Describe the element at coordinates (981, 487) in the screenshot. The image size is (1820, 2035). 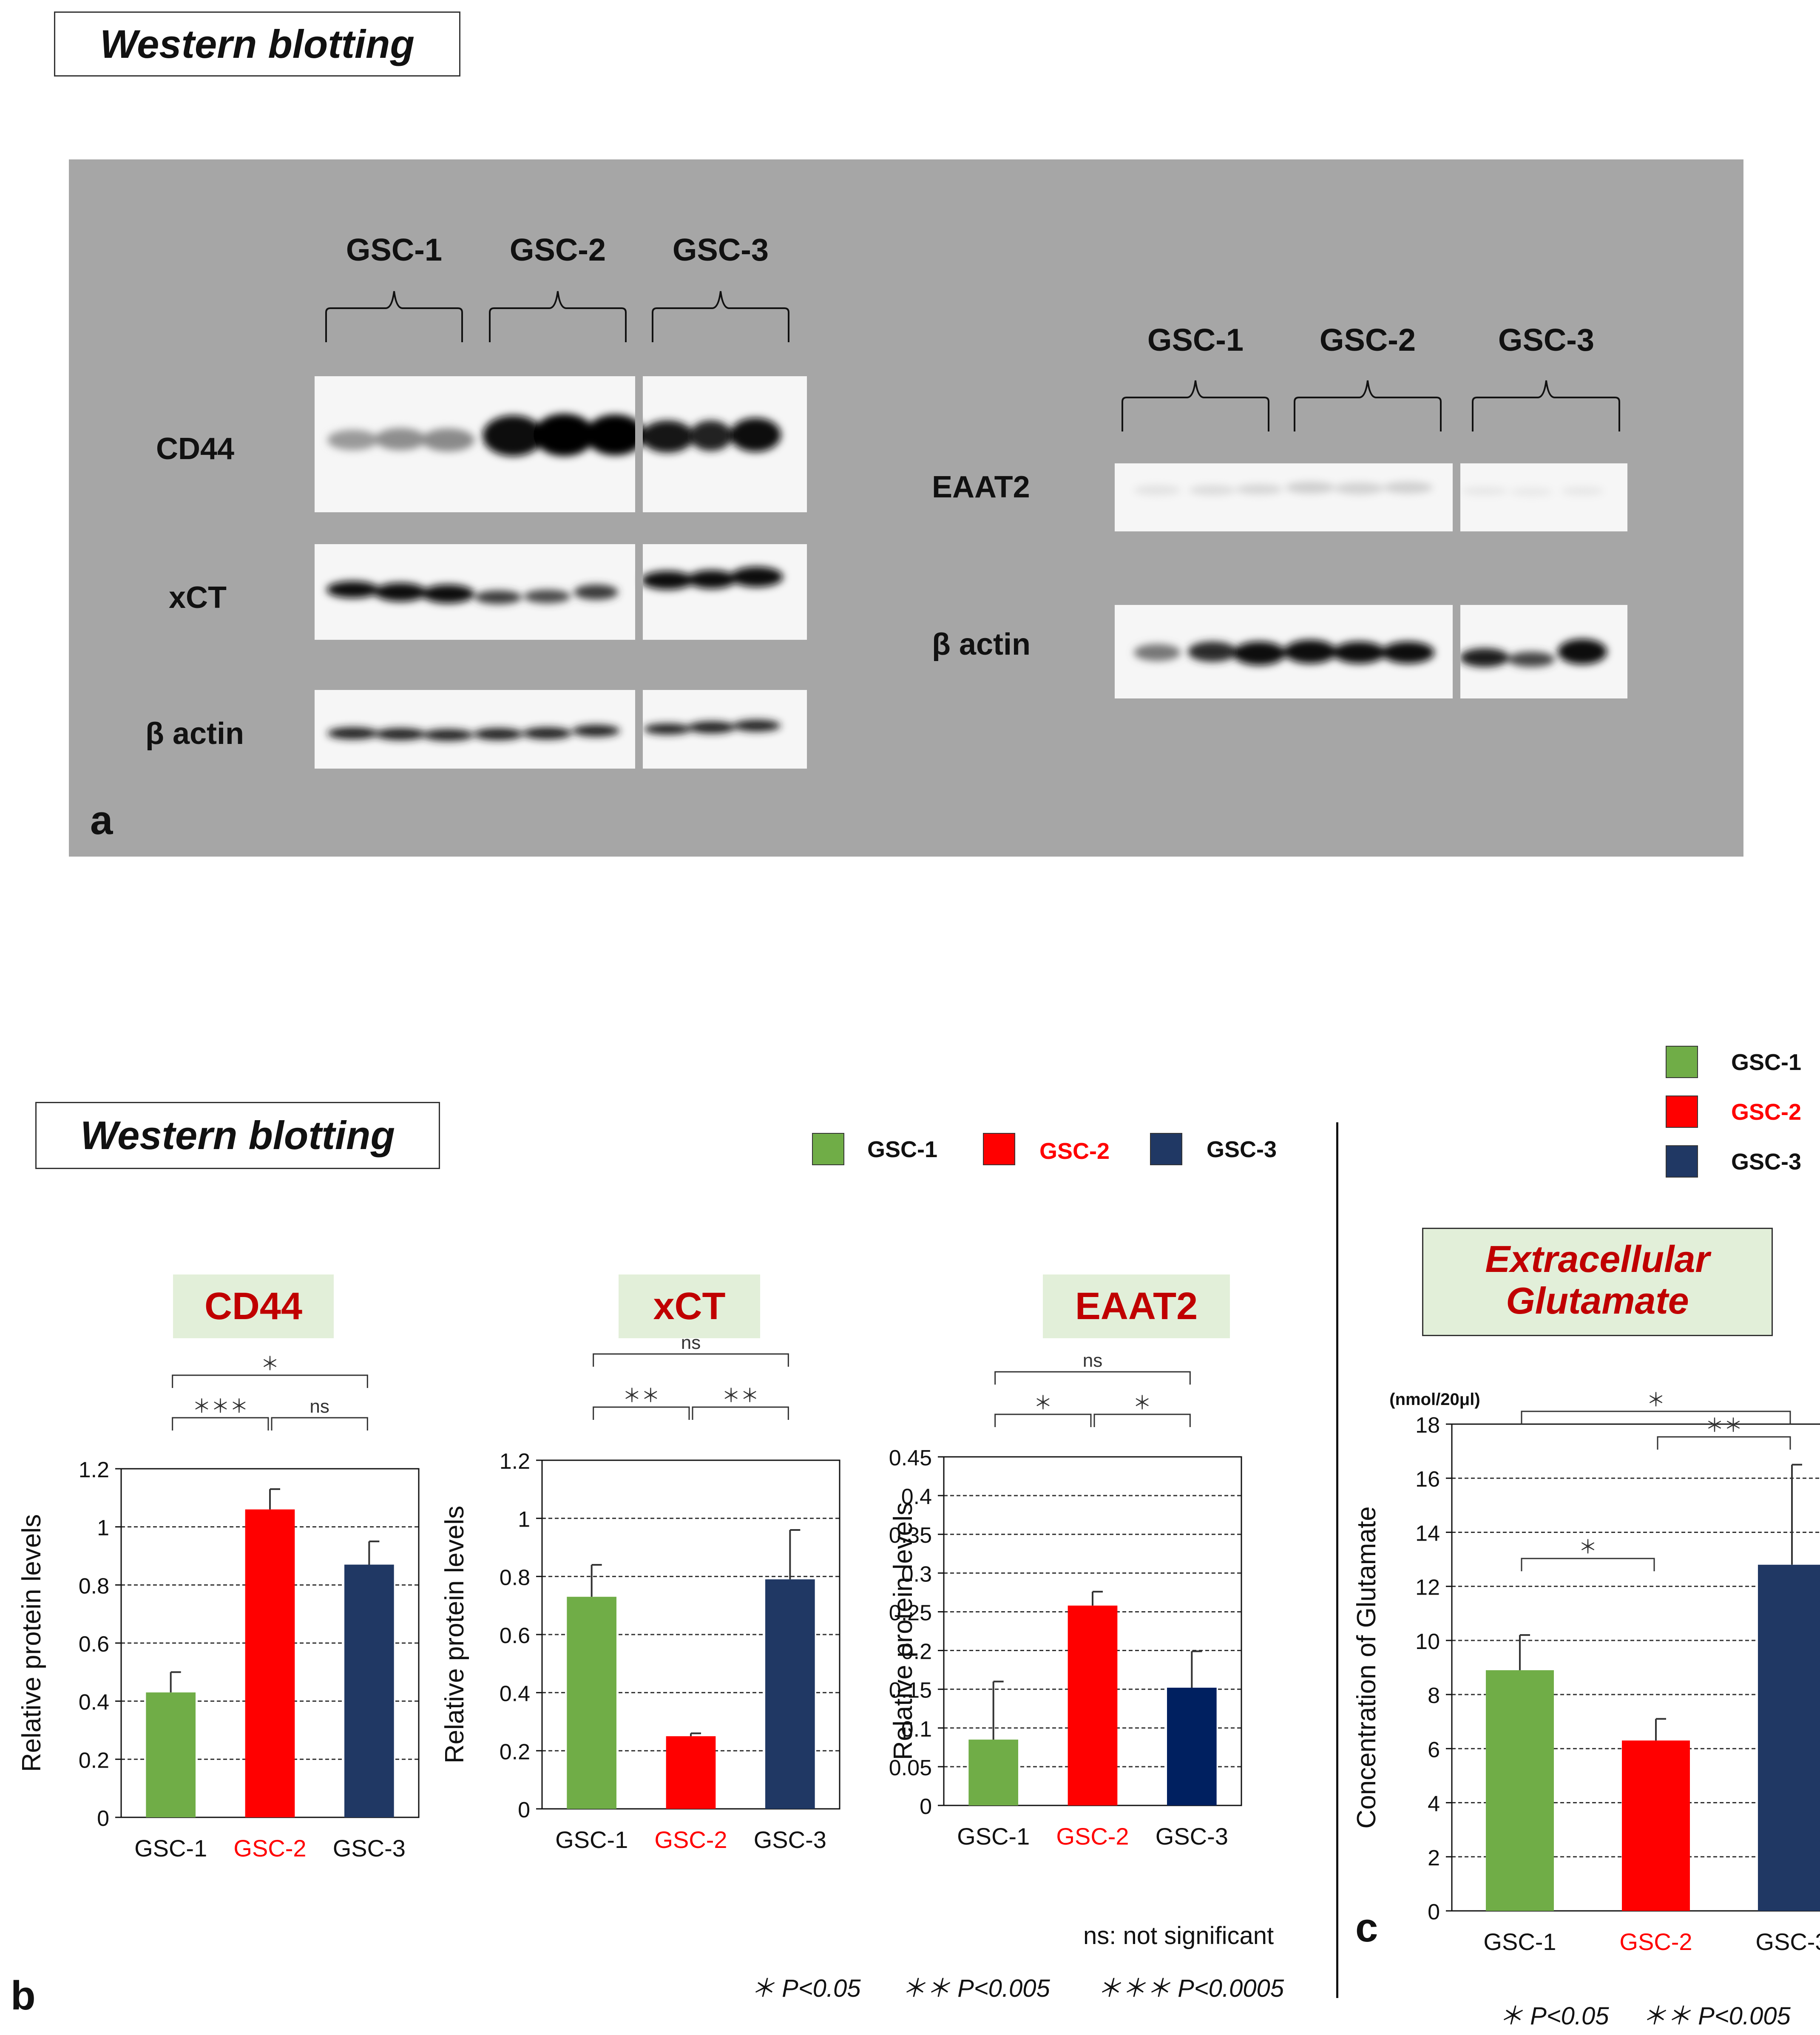
I see `blot-row-label-eaat2: EAAT2` at that location.